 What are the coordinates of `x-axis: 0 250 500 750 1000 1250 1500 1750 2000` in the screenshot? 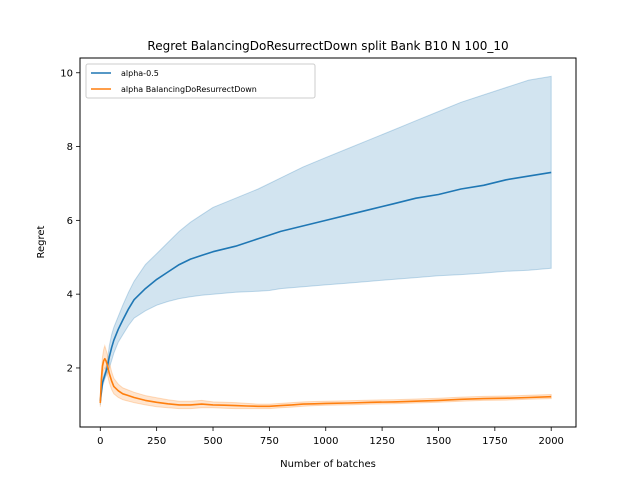 It's located at (330, 437).